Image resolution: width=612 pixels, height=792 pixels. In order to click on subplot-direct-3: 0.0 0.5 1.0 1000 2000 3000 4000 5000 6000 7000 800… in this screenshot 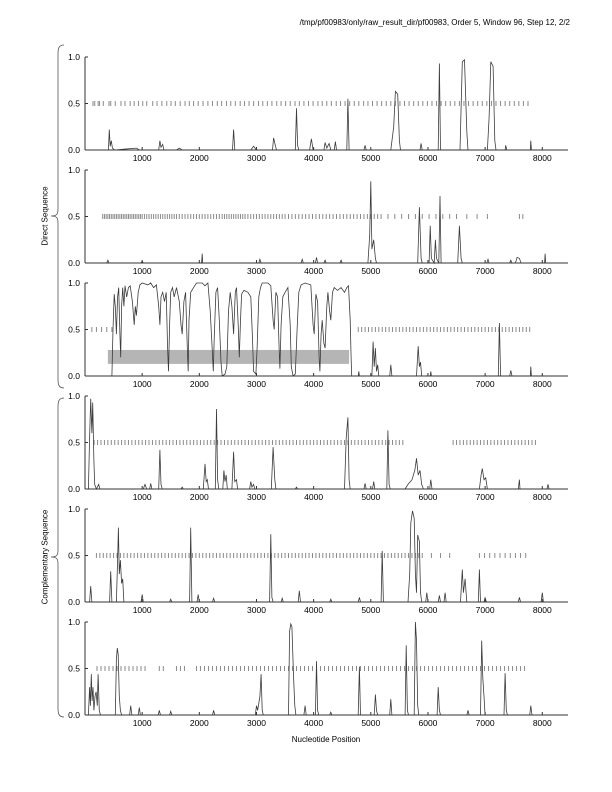, I will do `click(318, 333)`.